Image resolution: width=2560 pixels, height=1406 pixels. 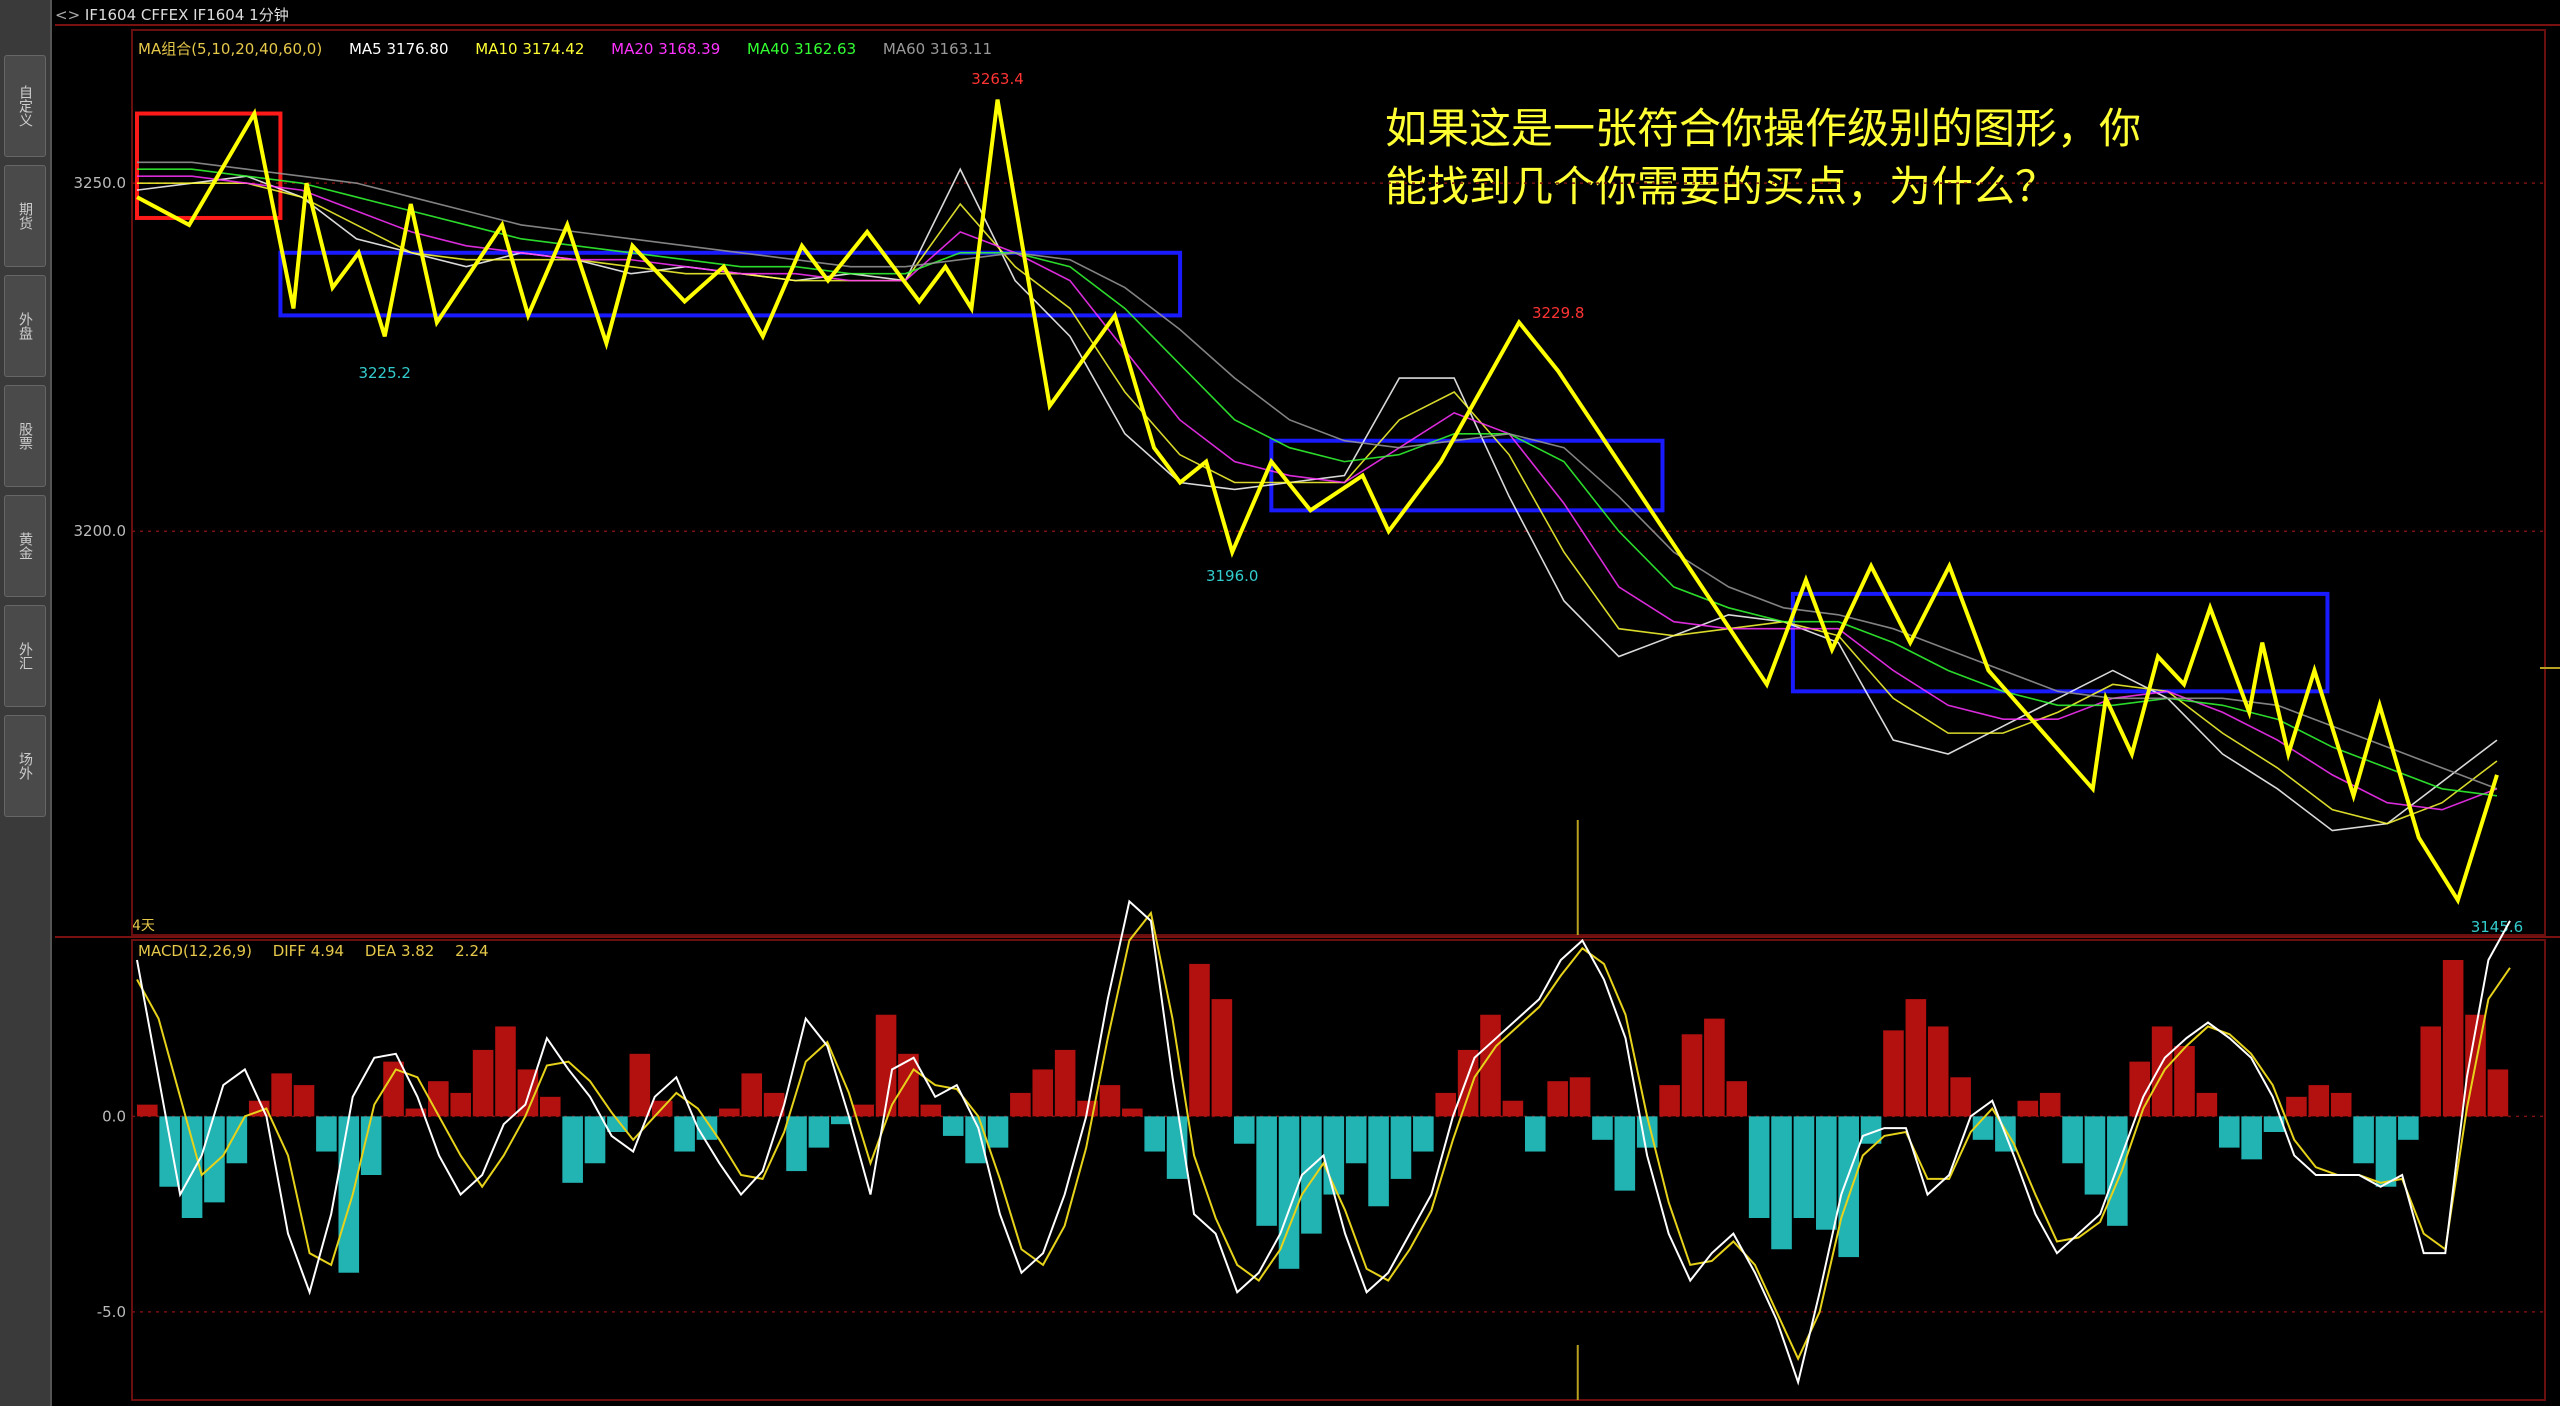 What do you see at coordinates (68, 15) in the screenshot?
I see `nav-arrows-icon: <>` at bounding box center [68, 15].